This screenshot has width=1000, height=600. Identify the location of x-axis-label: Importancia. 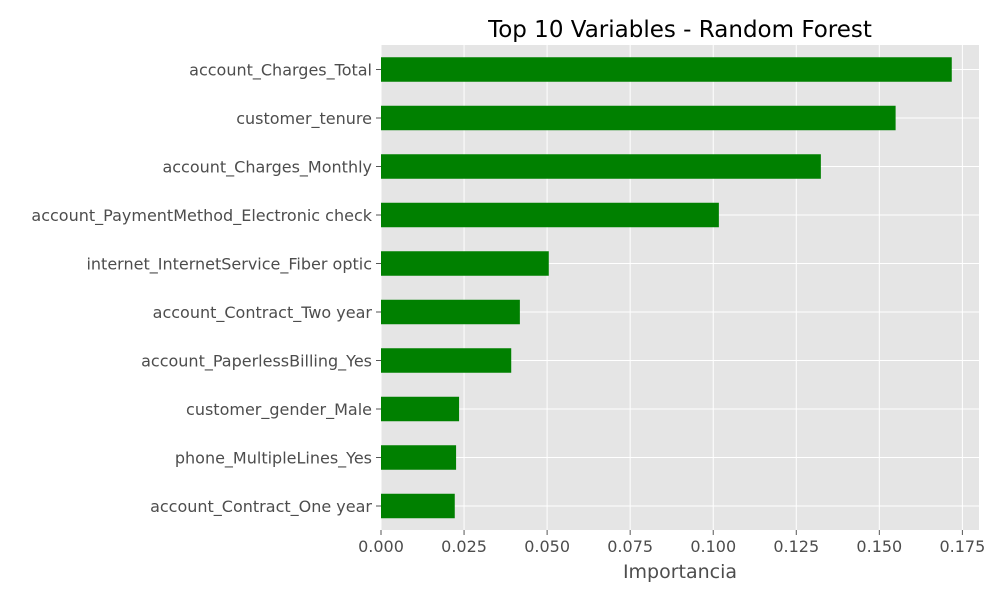
(680, 572).